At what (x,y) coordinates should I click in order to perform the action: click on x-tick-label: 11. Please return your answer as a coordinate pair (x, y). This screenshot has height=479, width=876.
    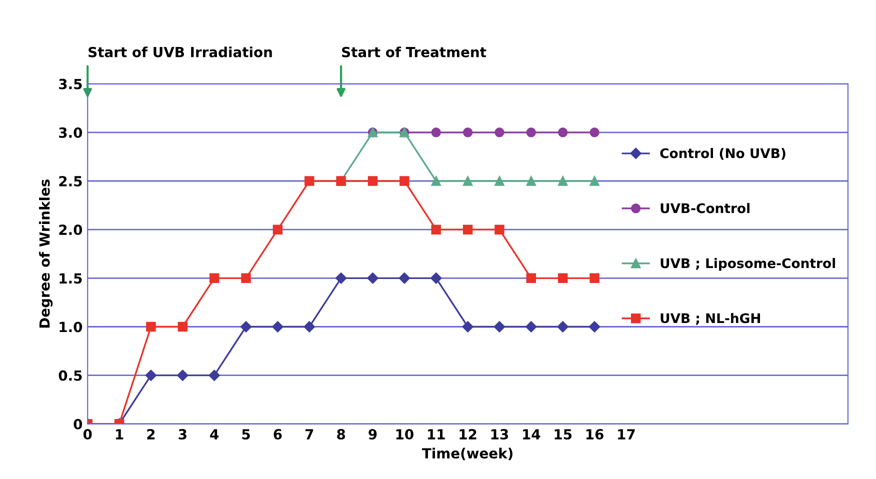
    Looking at the image, I should click on (436, 434).